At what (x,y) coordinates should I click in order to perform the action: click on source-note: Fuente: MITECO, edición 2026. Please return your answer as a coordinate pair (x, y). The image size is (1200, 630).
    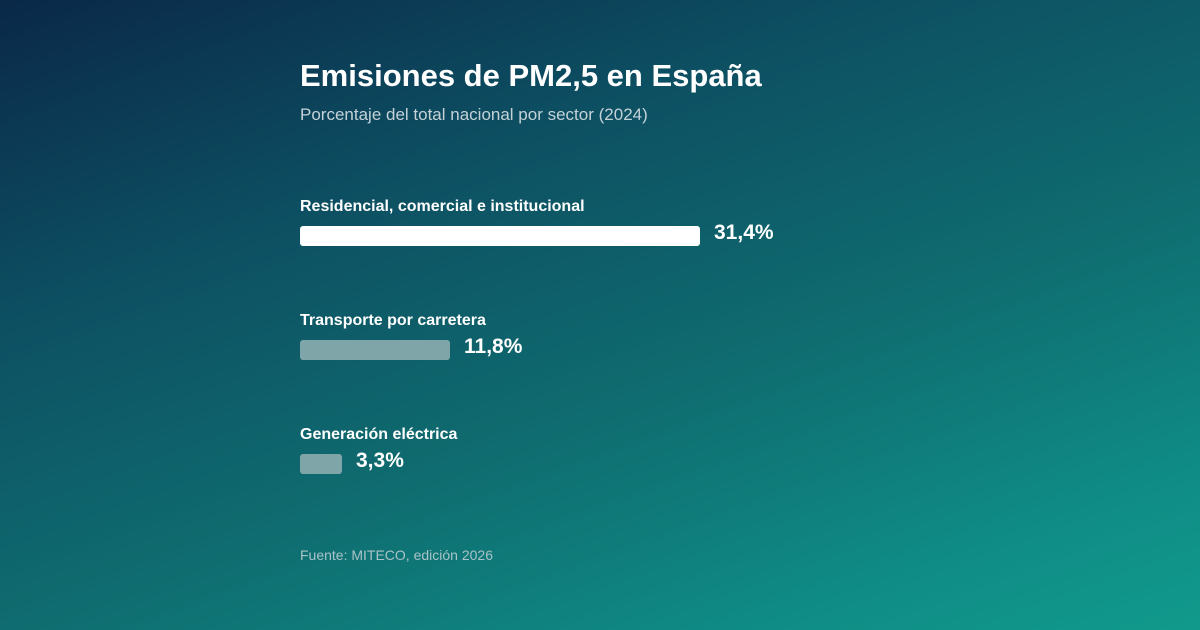
    Looking at the image, I should click on (396, 555).